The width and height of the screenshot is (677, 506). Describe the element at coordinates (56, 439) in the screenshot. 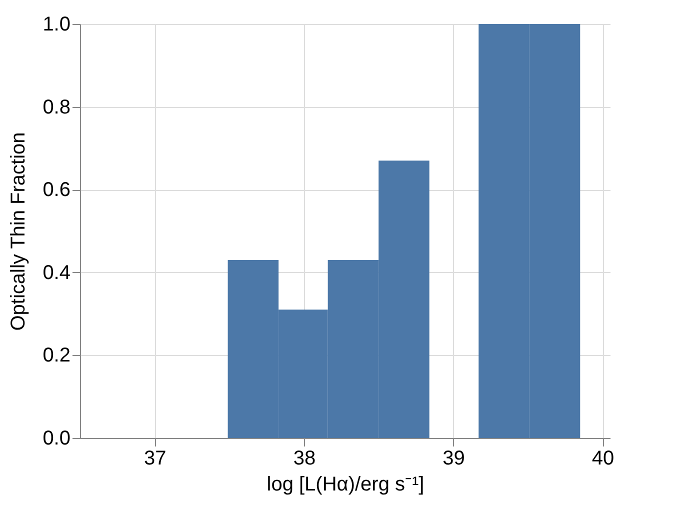

I see `y-tick-label: 0.0` at that location.